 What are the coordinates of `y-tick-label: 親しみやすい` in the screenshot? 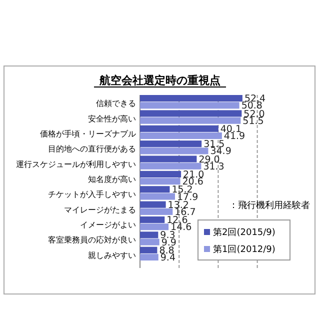 It's located at (112, 255).